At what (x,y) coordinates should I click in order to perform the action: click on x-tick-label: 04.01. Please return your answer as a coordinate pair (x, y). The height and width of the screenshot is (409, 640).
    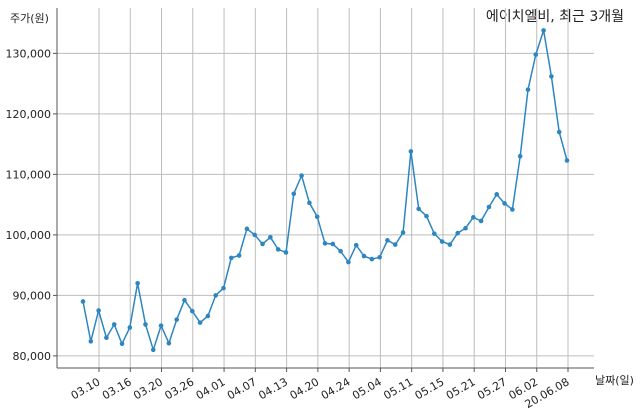
    Looking at the image, I should click on (211, 388).